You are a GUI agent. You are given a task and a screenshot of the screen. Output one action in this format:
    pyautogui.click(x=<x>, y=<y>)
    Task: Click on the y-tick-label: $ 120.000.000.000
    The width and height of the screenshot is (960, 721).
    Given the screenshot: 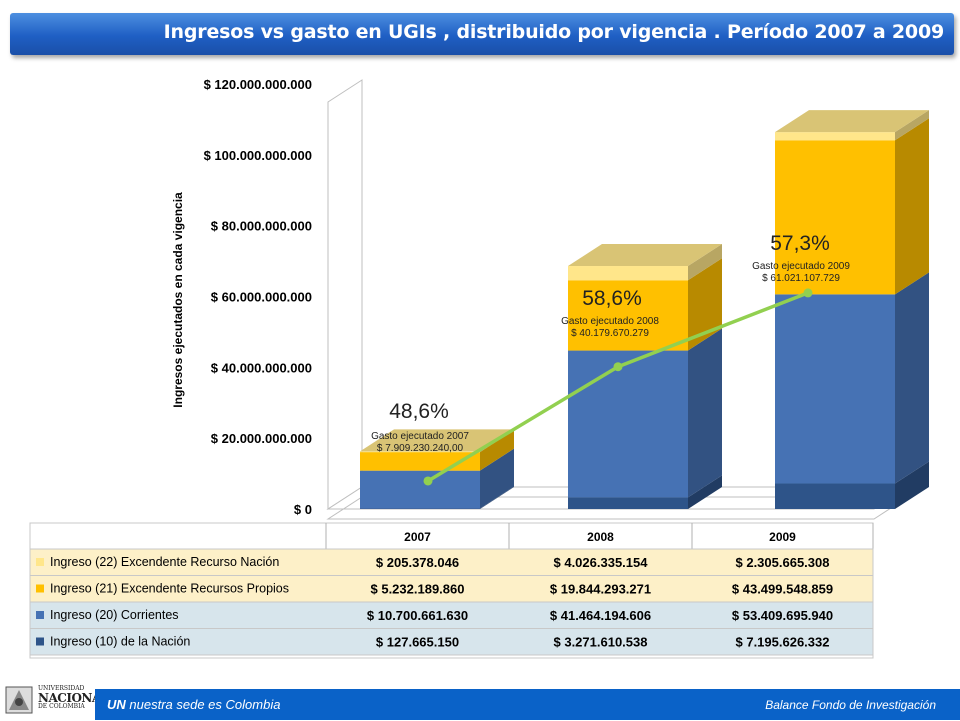 What is the action you would take?
    pyautogui.click(x=258, y=84)
    